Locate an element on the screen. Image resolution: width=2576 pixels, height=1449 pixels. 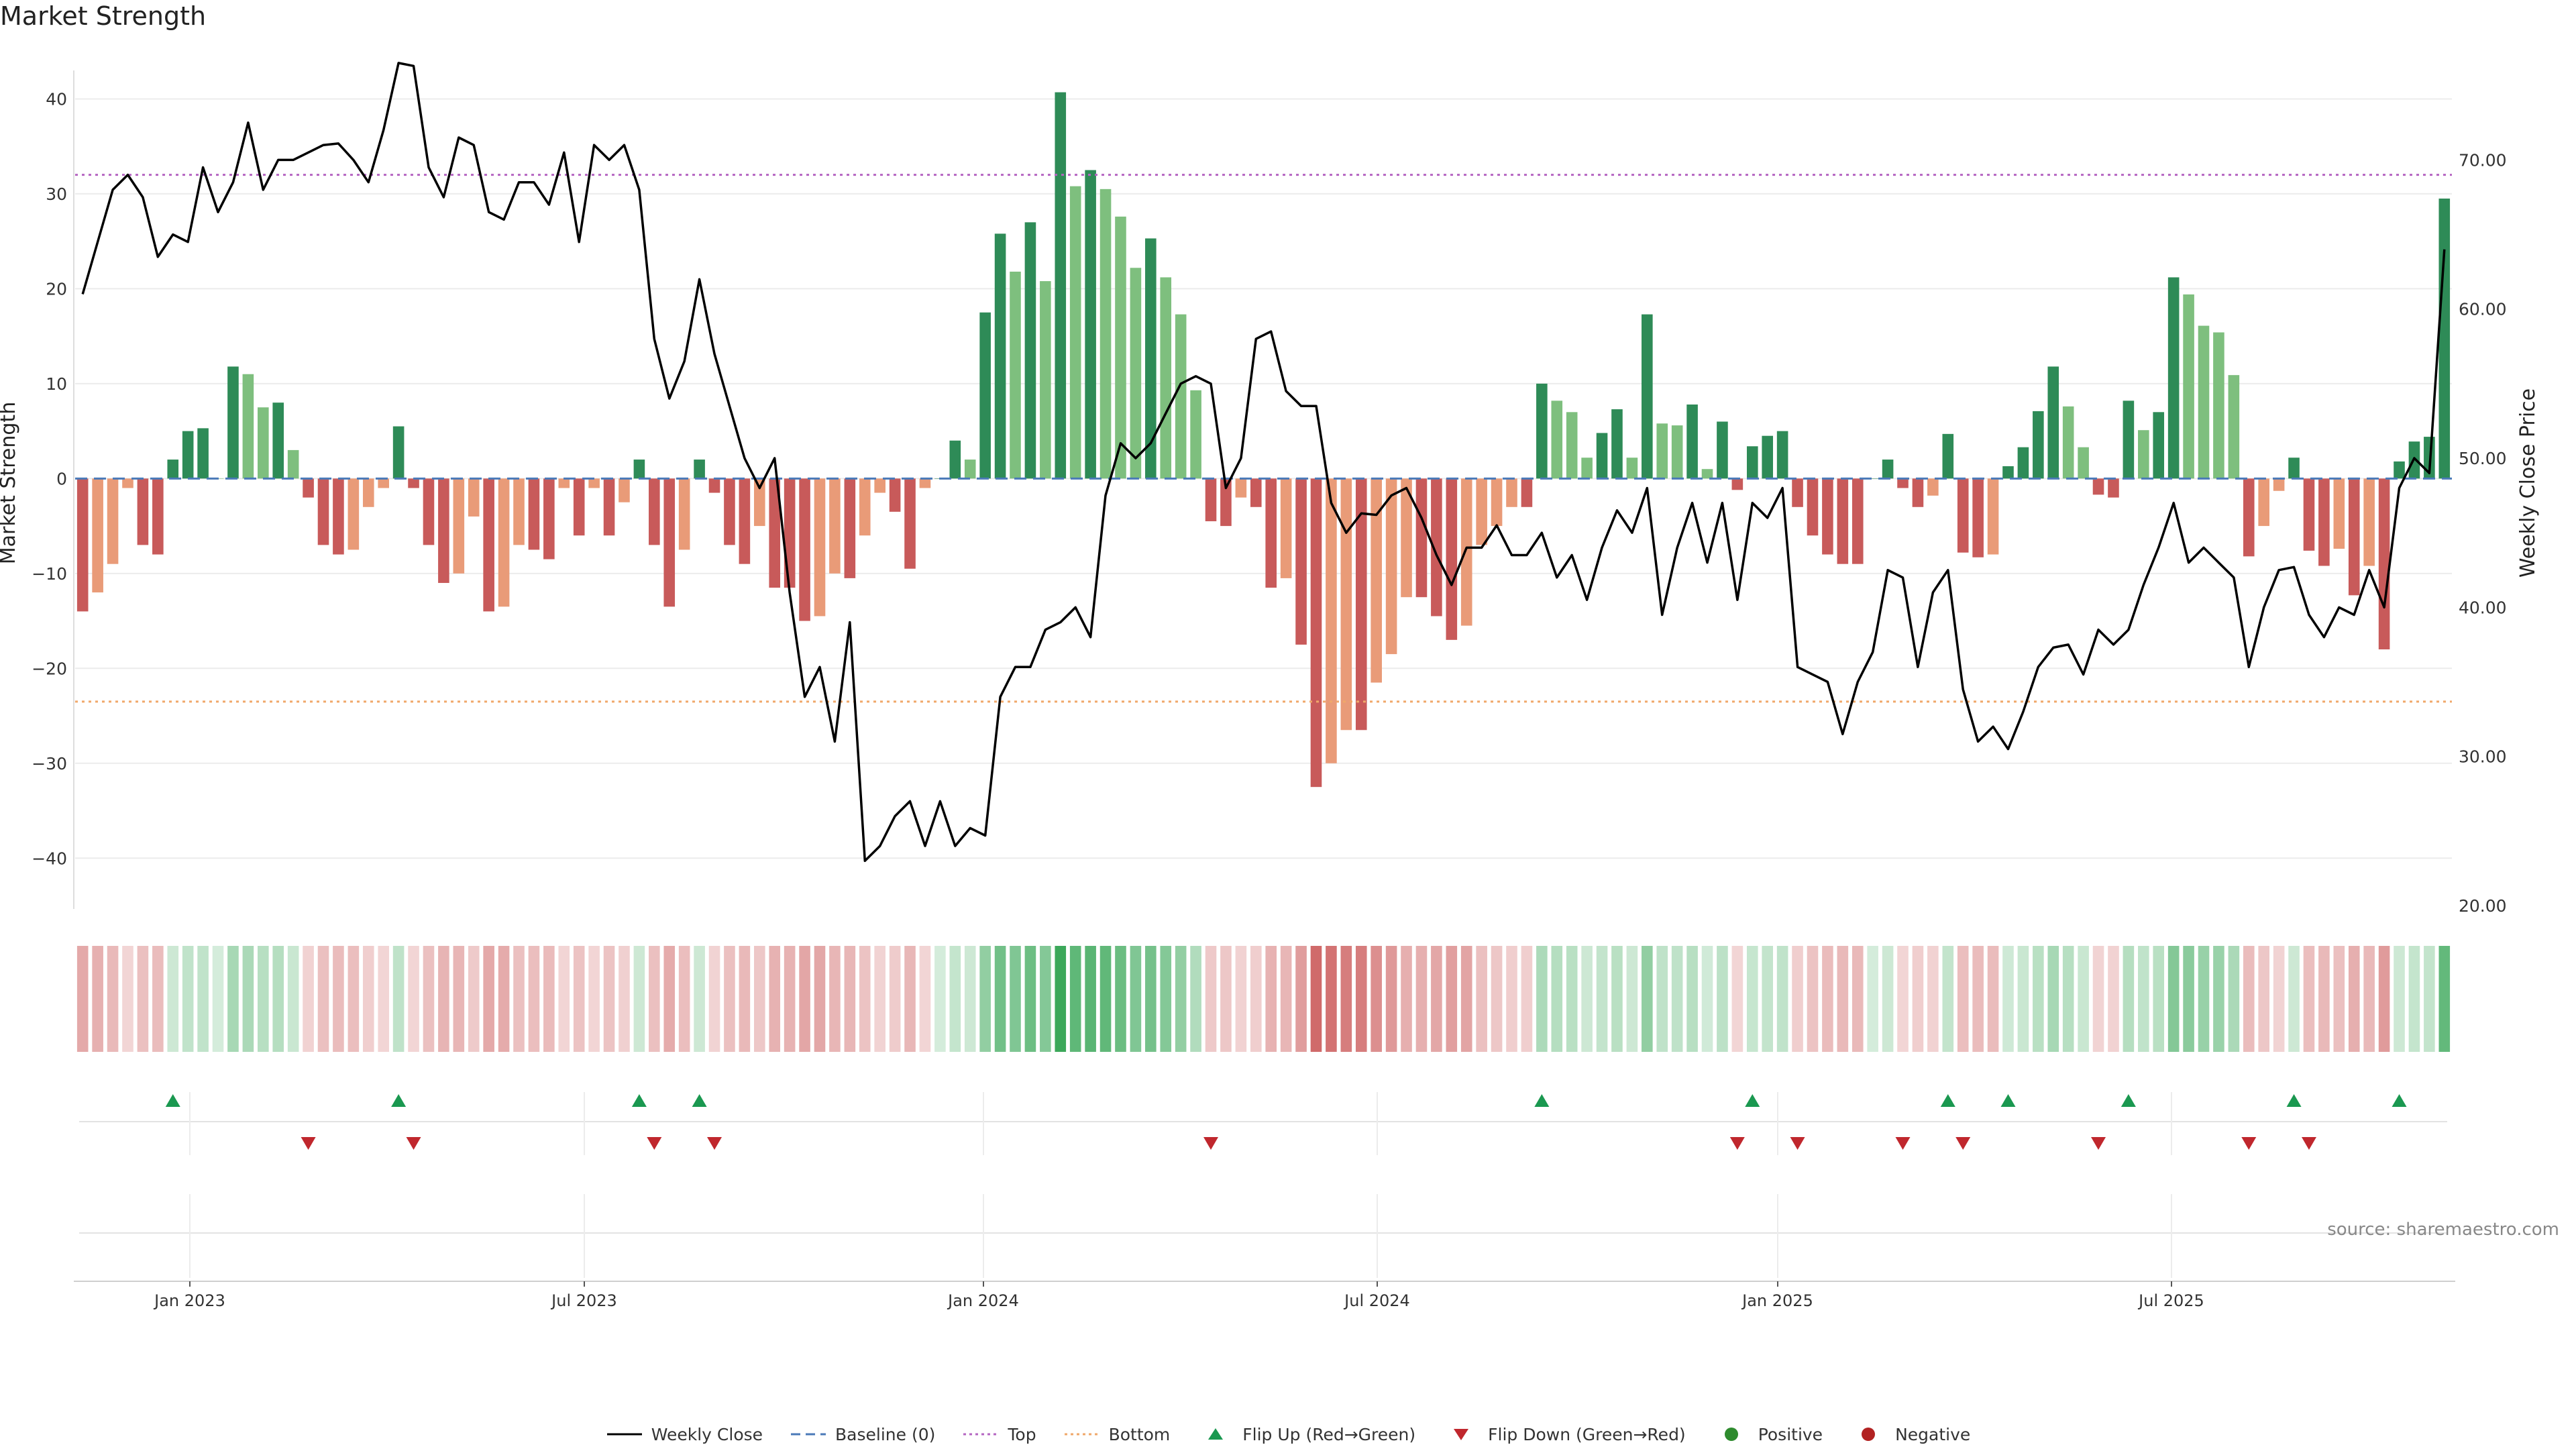
legend-label: Flip Up (Red→Green) is located at coordinates (1329, 1434).